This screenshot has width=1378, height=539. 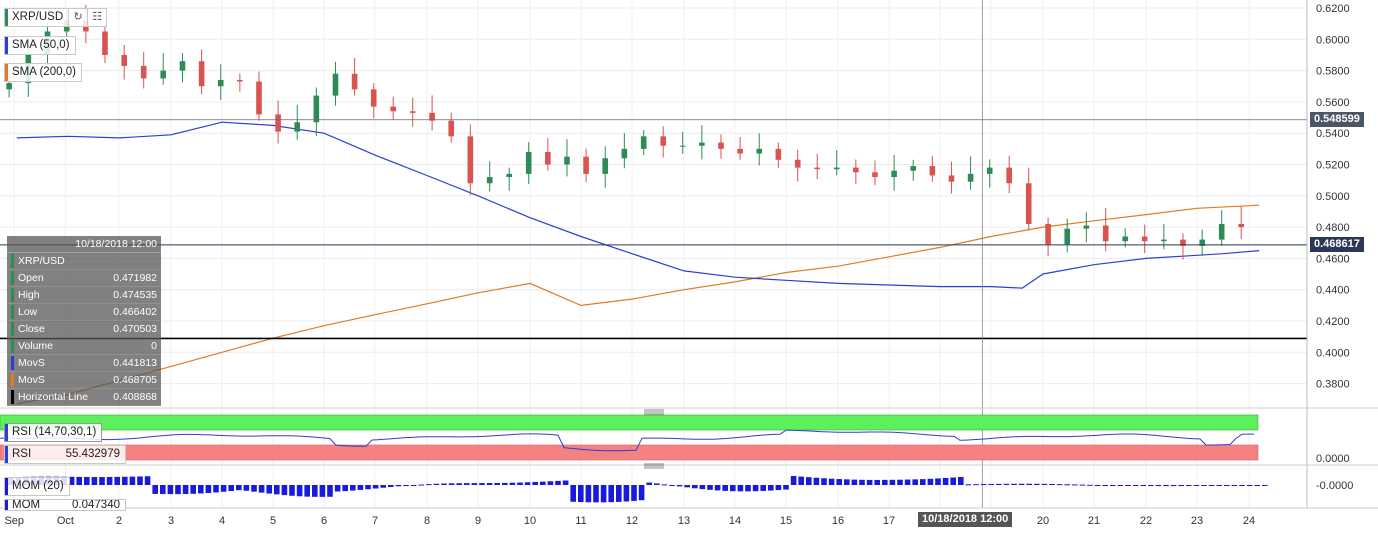 What do you see at coordinates (1337, 119) in the screenshot?
I see `crosshair-price-tag: 0.548599` at bounding box center [1337, 119].